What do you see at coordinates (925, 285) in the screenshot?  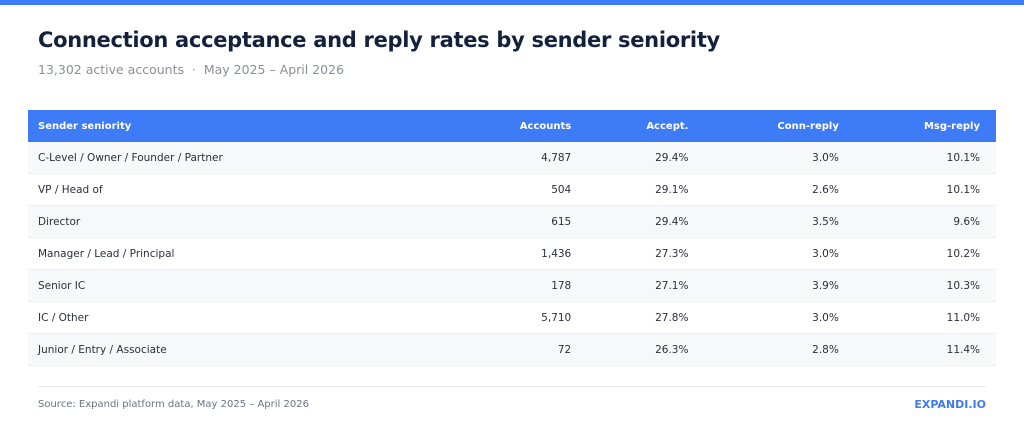 I see `table-cell: 10.3%` at bounding box center [925, 285].